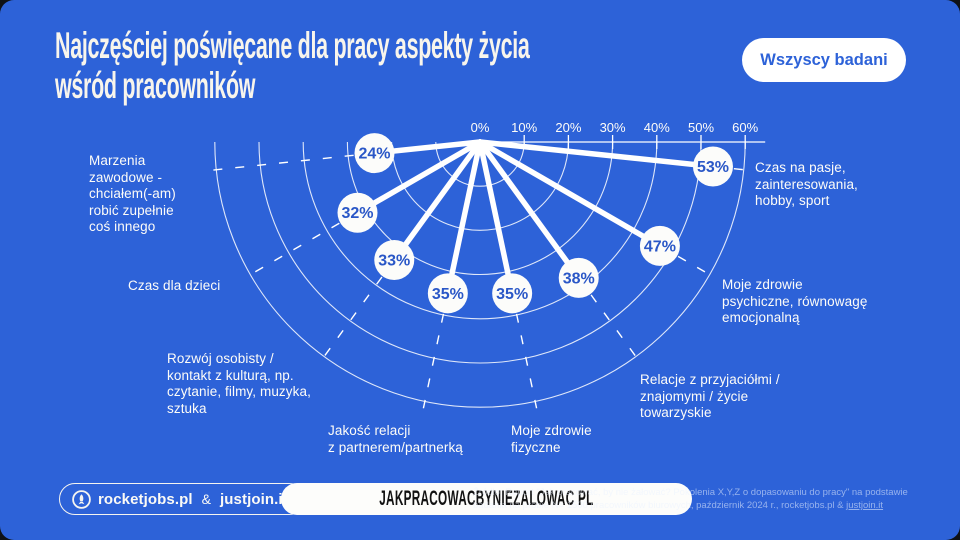 This screenshot has width=960, height=540. What do you see at coordinates (480, 127) in the screenshot?
I see `axis-tick-label: 0%` at bounding box center [480, 127].